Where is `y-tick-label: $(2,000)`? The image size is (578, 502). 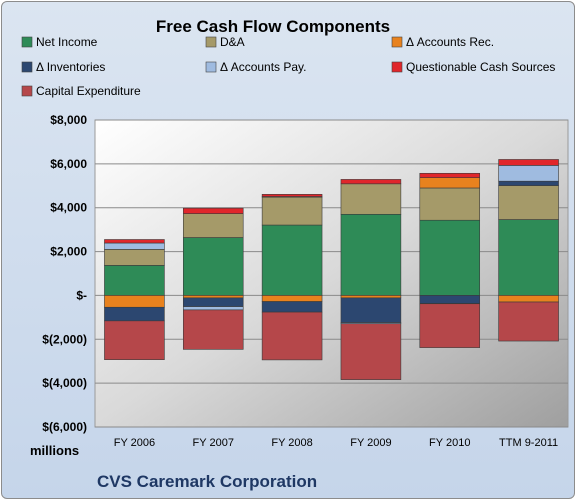 y-tick-label: $(2,000) is located at coordinates (64, 339).